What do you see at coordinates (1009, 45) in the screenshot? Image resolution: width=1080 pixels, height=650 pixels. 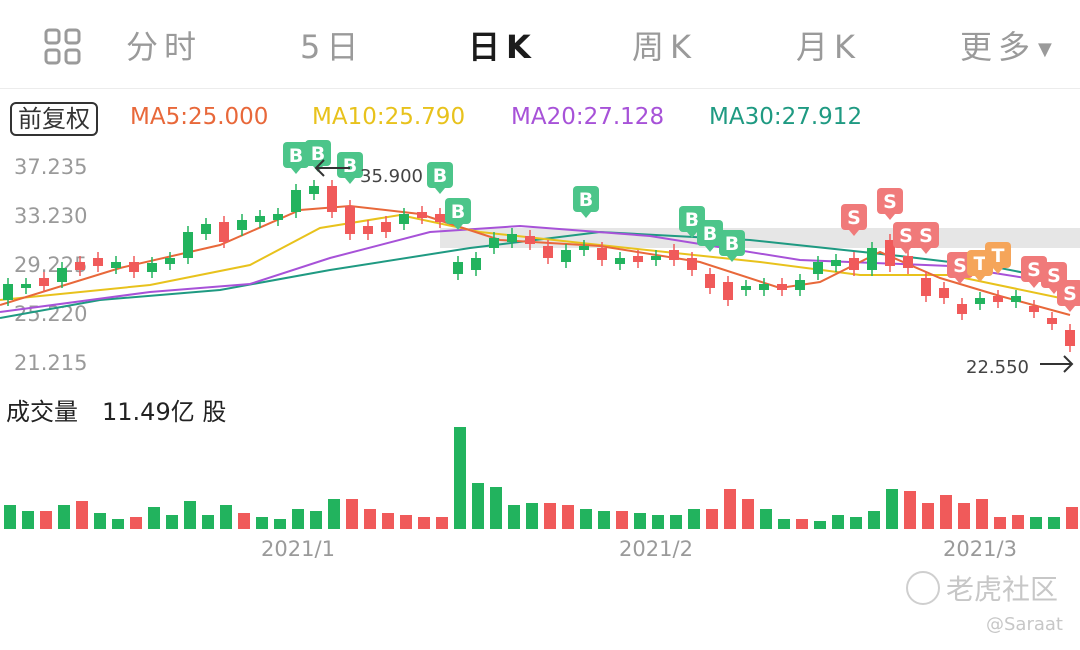 I see `tab-more: 更多 ▼` at bounding box center [1009, 45].